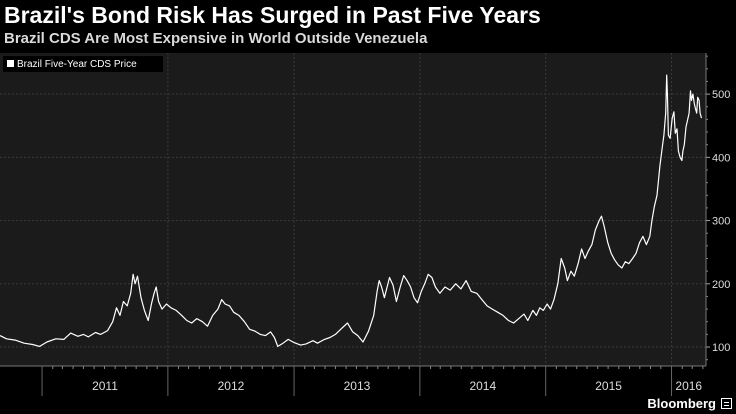 This screenshot has height=414, width=736. What do you see at coordinates (721, 95) in the screenshot?
I see `y-tick-label-500: 500` at bounding box center [721, 95].